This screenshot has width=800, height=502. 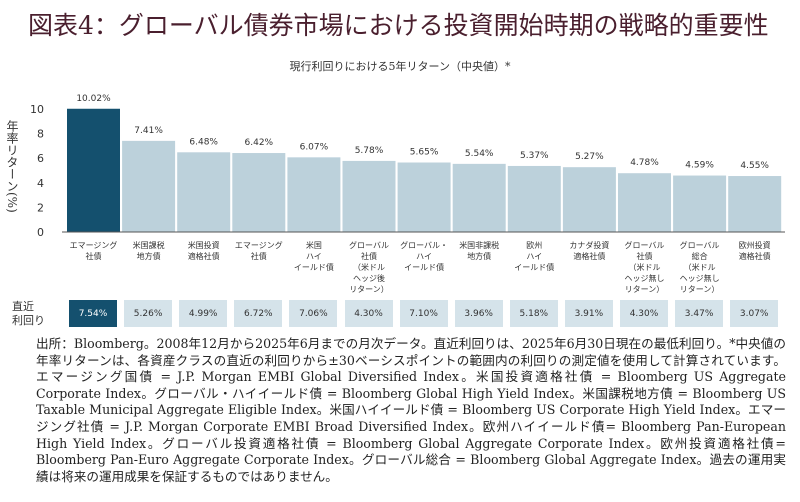 I want to click on current-yield-value: 6.72%, so click(x=258, y=313).